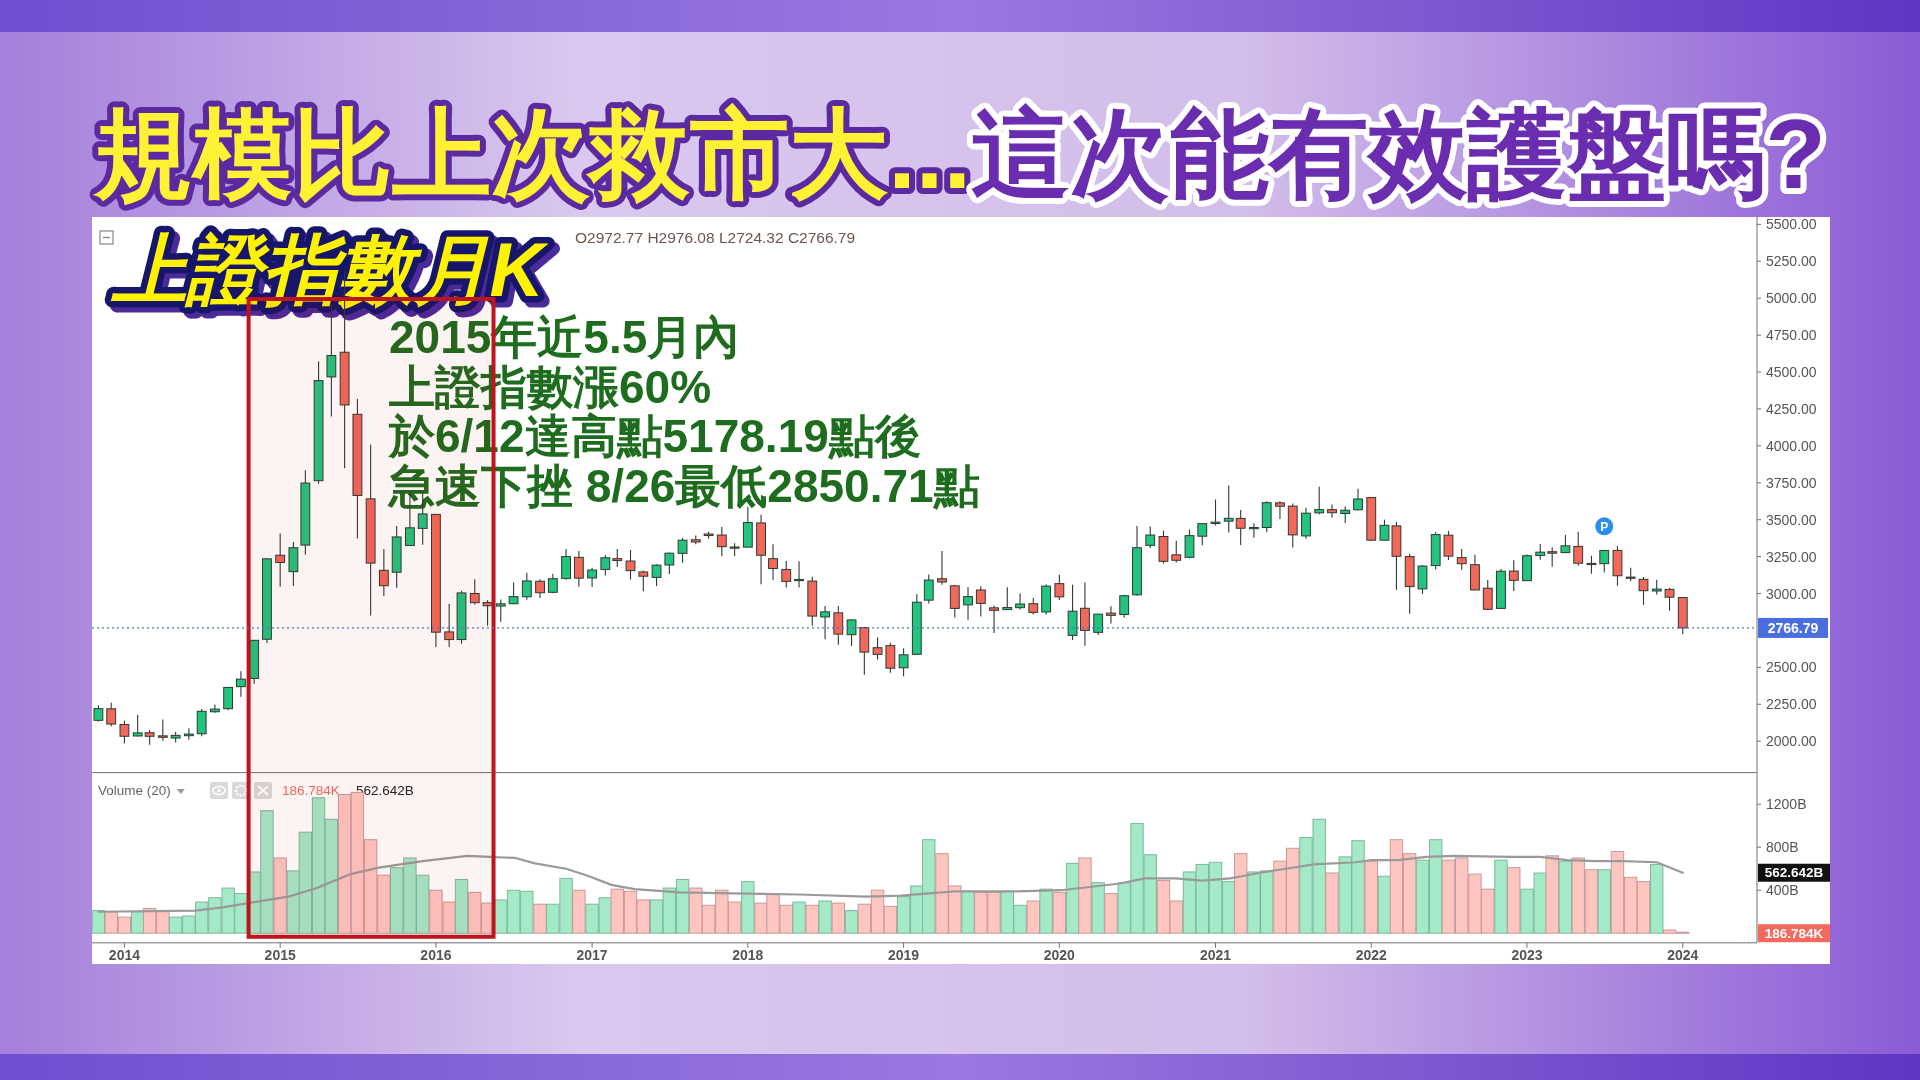 This screenshot has height=1080, width=1920. Describe the element at coordinates (1782, 890) in the screenshot. I see `y-tick-label: 400B` at that location.